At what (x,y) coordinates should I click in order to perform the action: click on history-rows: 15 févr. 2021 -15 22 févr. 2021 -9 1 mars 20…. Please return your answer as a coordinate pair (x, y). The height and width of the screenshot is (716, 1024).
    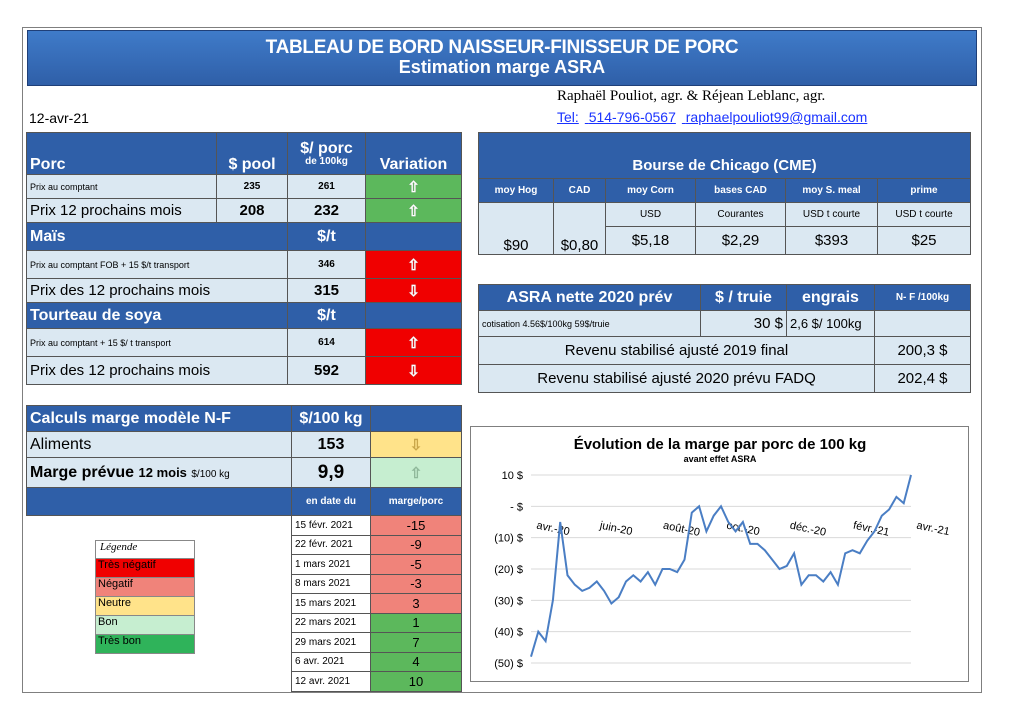
    Looking at the image, I should click on (244, 603).